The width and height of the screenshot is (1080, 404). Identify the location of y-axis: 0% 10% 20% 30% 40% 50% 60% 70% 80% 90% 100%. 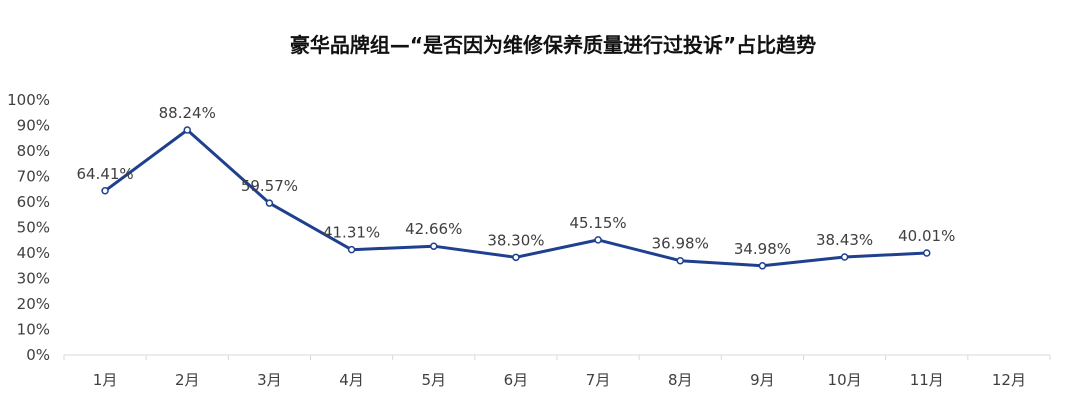
(28, 227).